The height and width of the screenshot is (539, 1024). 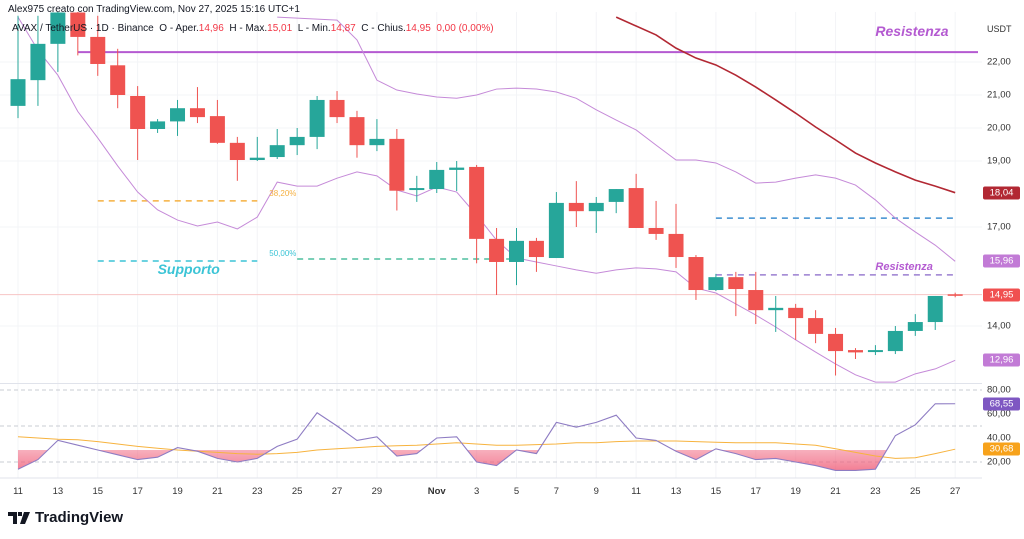 What do you see at coordinates (516, 491) in the screenshot?
I see `date-axis-label: 5` at bounding box center [516, 491].